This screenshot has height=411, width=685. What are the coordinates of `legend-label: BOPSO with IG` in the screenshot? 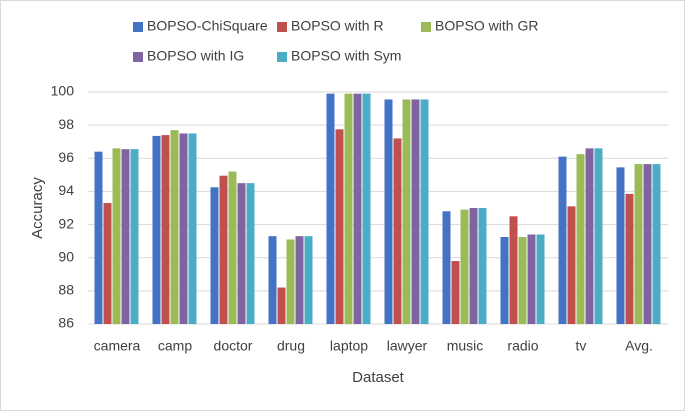 It's located at (195, 56).